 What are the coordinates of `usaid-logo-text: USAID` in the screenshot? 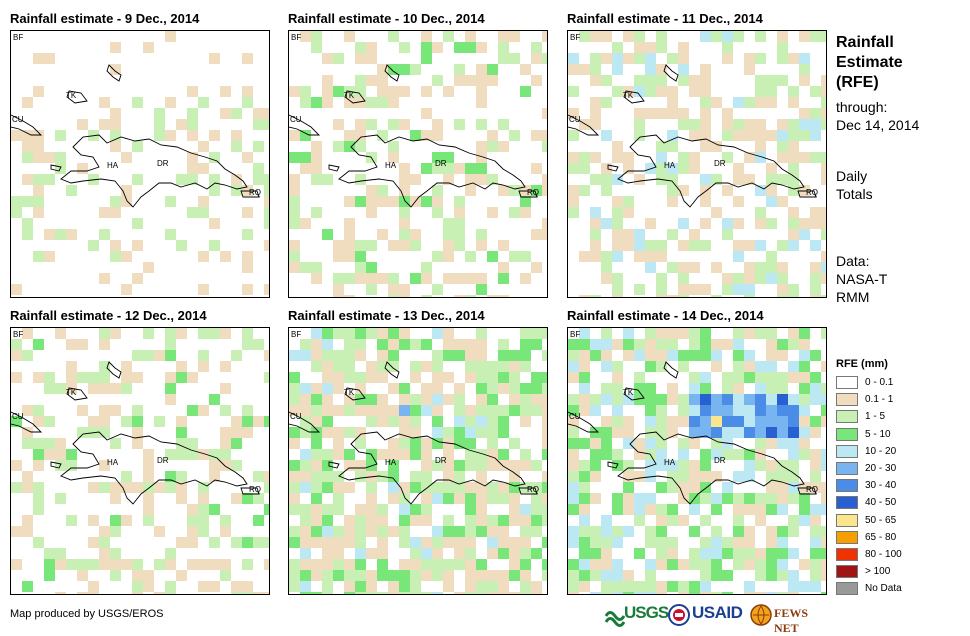 It's located at (717, 612).